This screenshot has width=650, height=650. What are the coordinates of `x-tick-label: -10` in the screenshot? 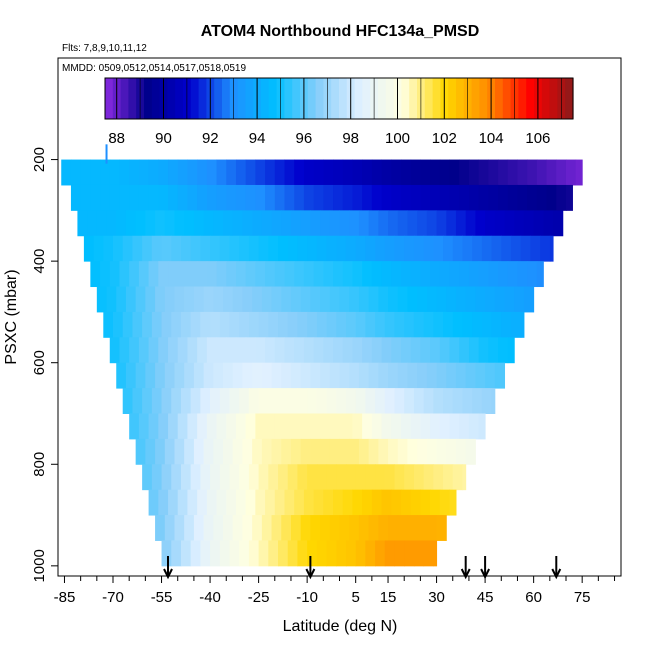 It's located at (307, 597).